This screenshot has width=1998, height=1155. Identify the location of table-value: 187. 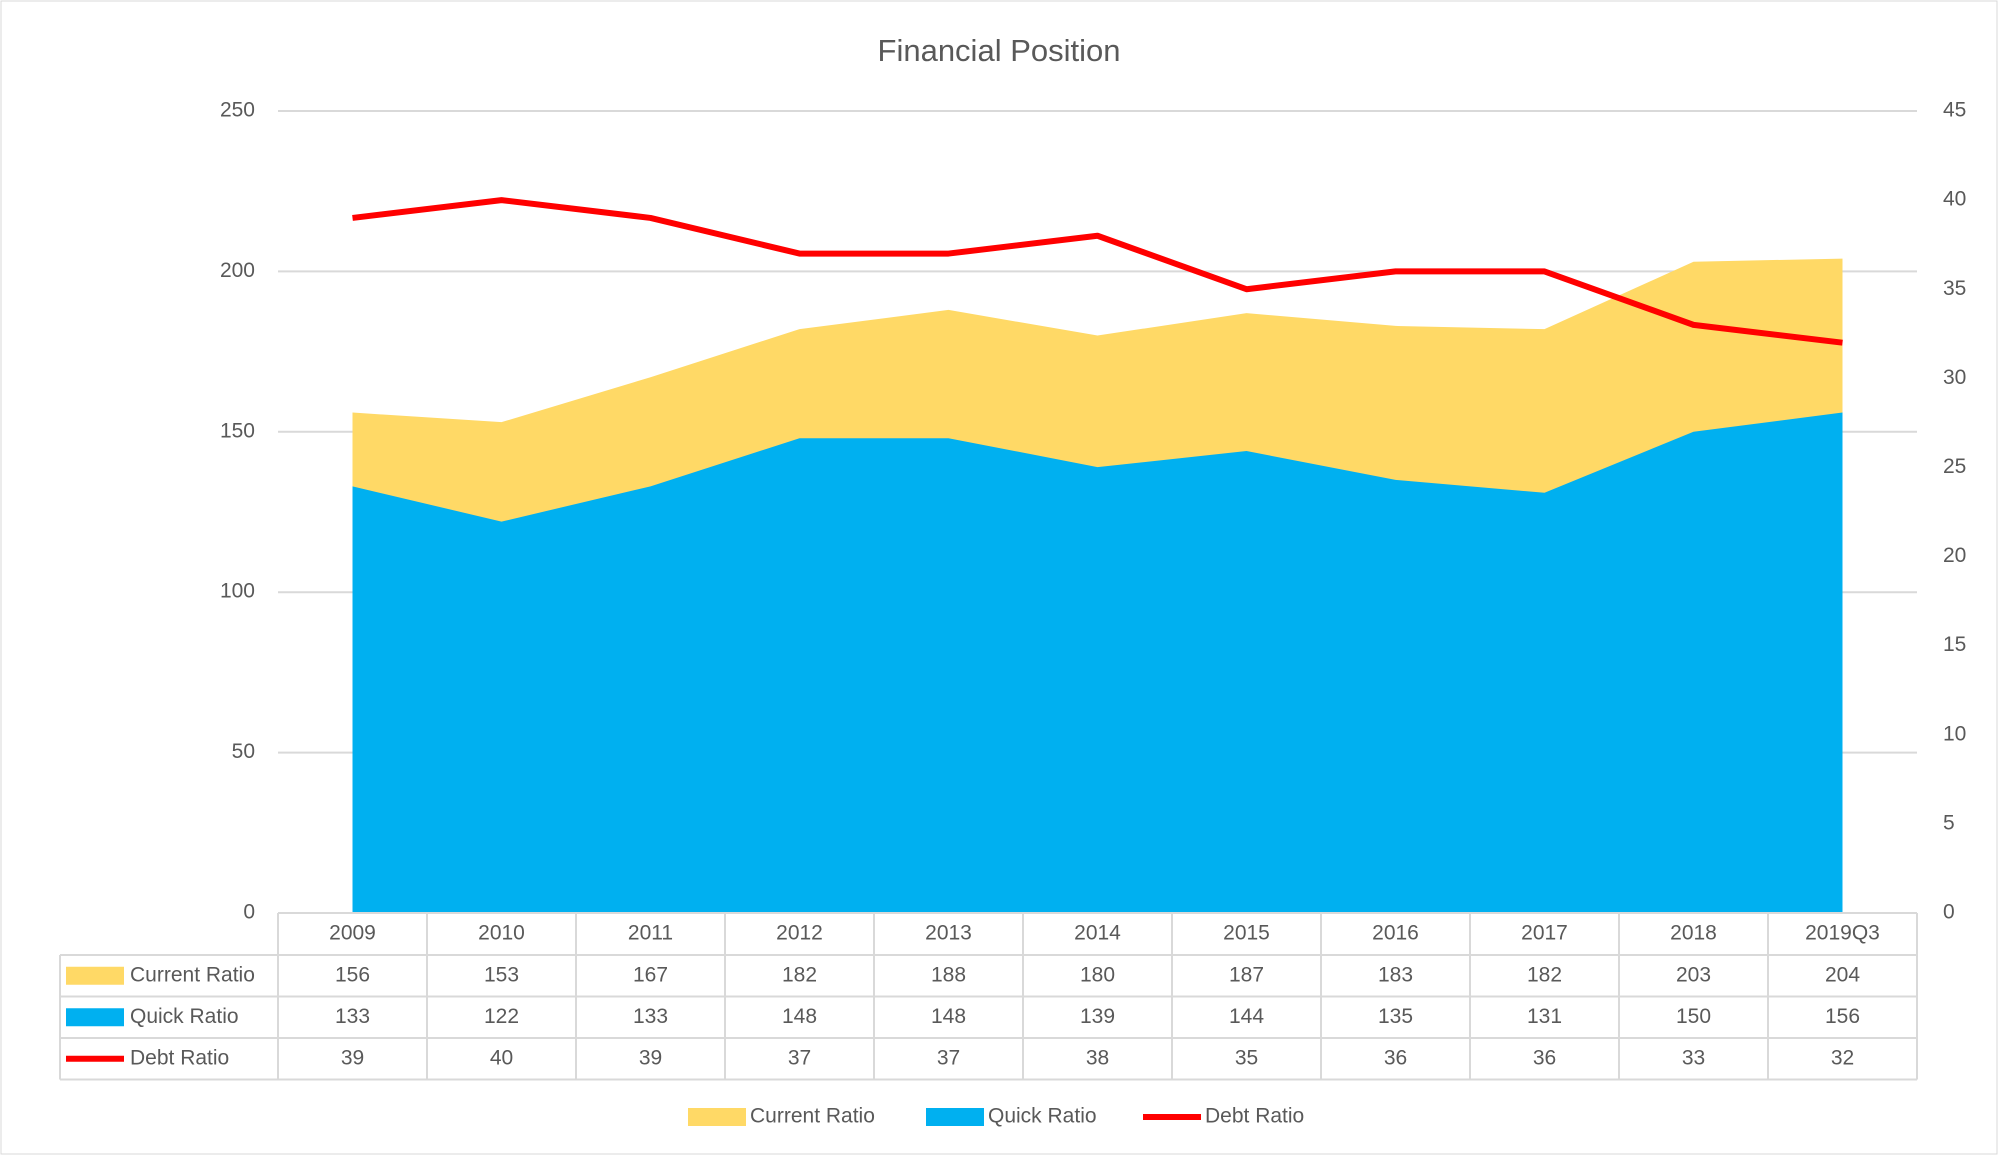
(1246, 974).